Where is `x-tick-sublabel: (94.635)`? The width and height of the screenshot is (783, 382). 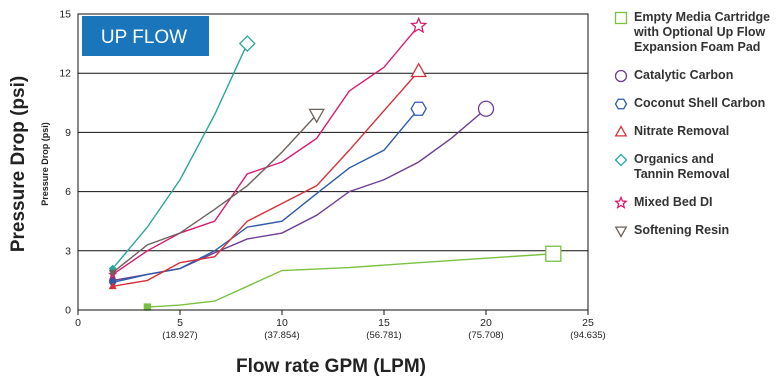 x-tick-sublabel: (94.635) is located at coordinates (587, 335).